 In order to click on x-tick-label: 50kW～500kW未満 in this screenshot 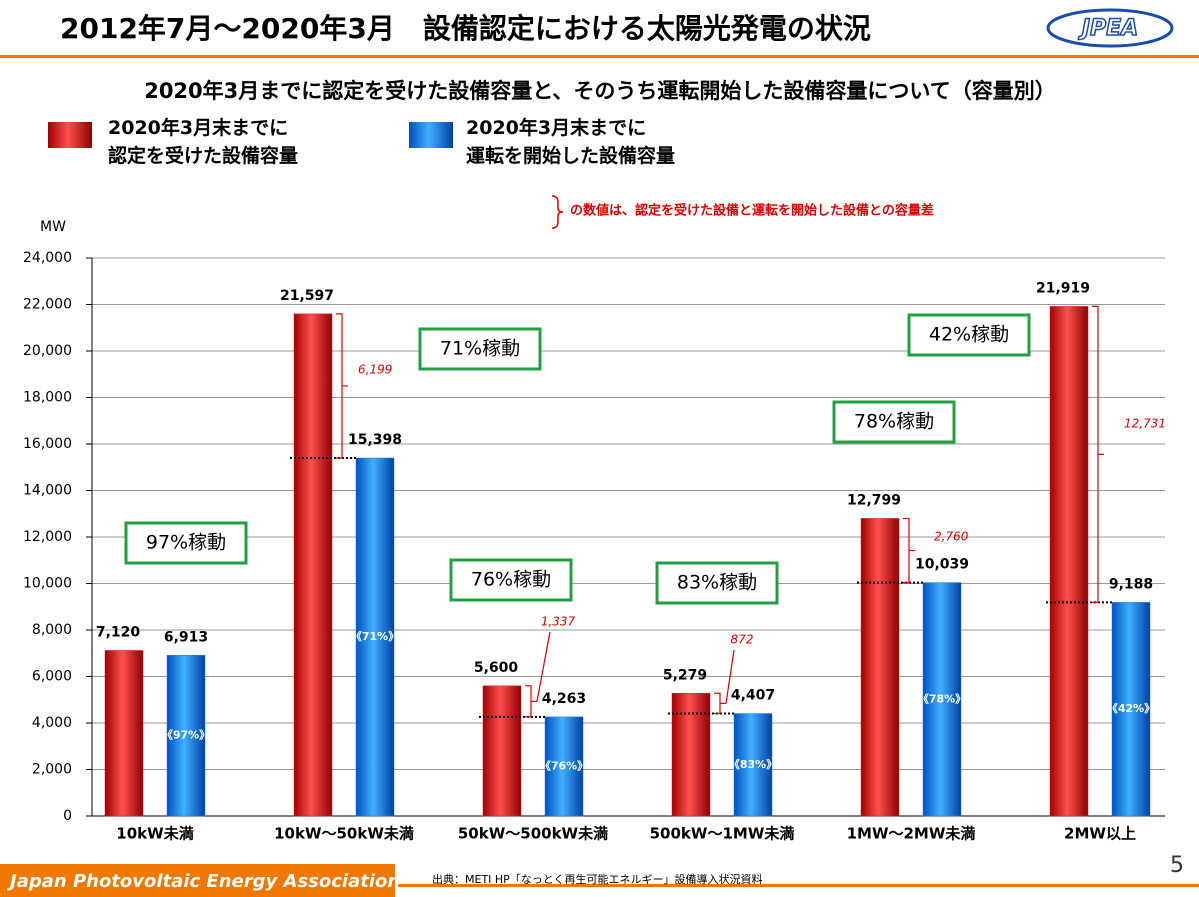, I will do `click(533, 834)`.